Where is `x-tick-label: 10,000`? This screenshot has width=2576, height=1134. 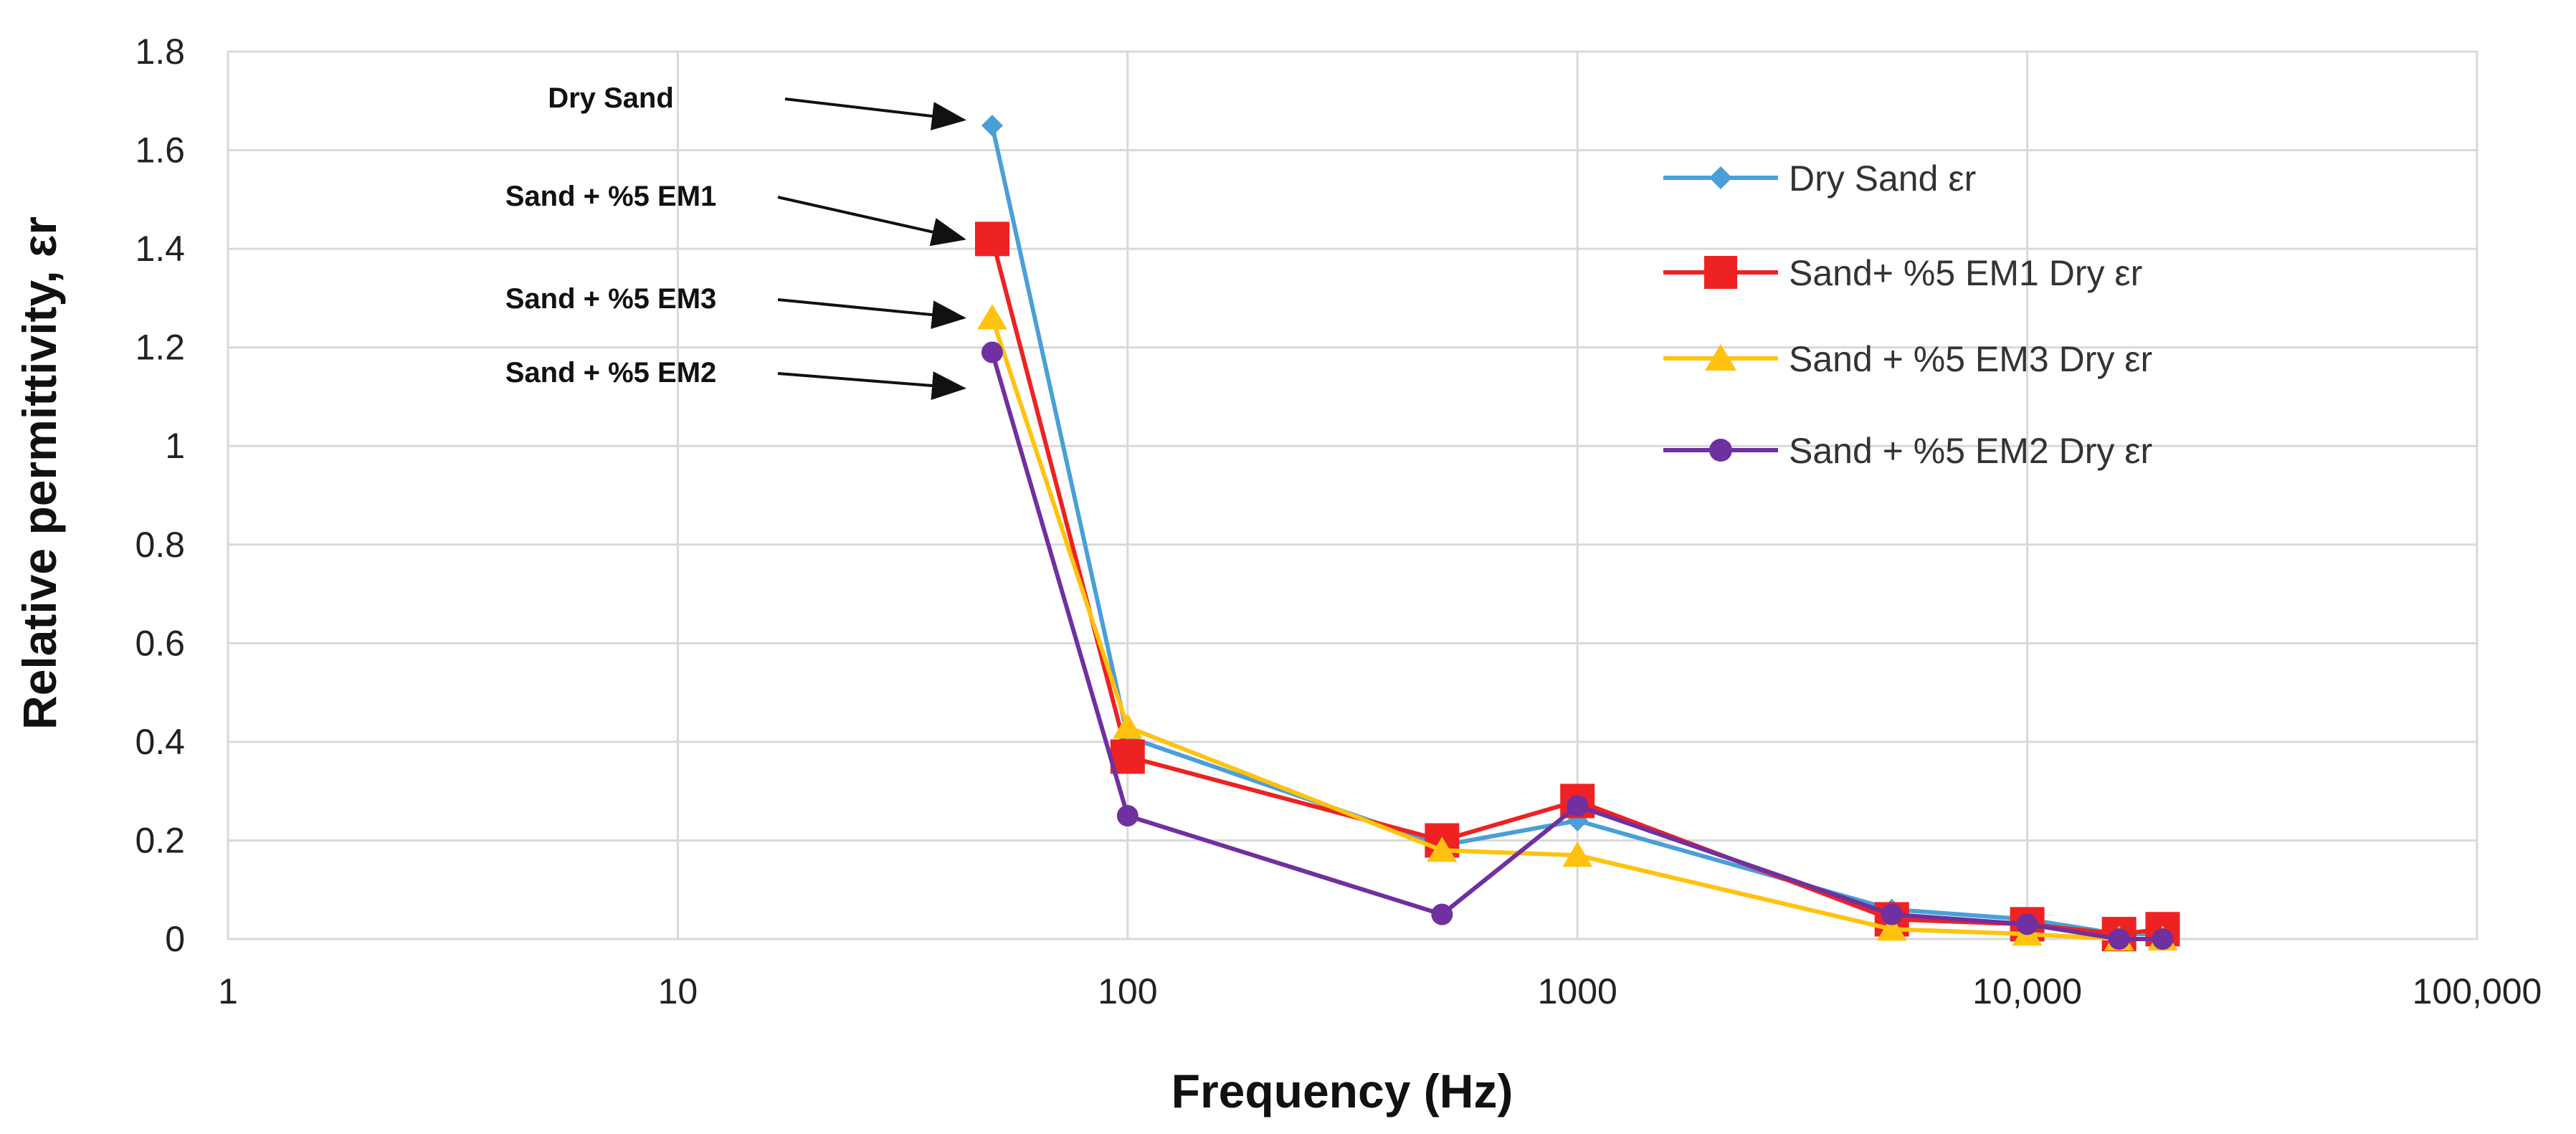
x-tick-label: 10,000 is located at coordinates (2027, 991).